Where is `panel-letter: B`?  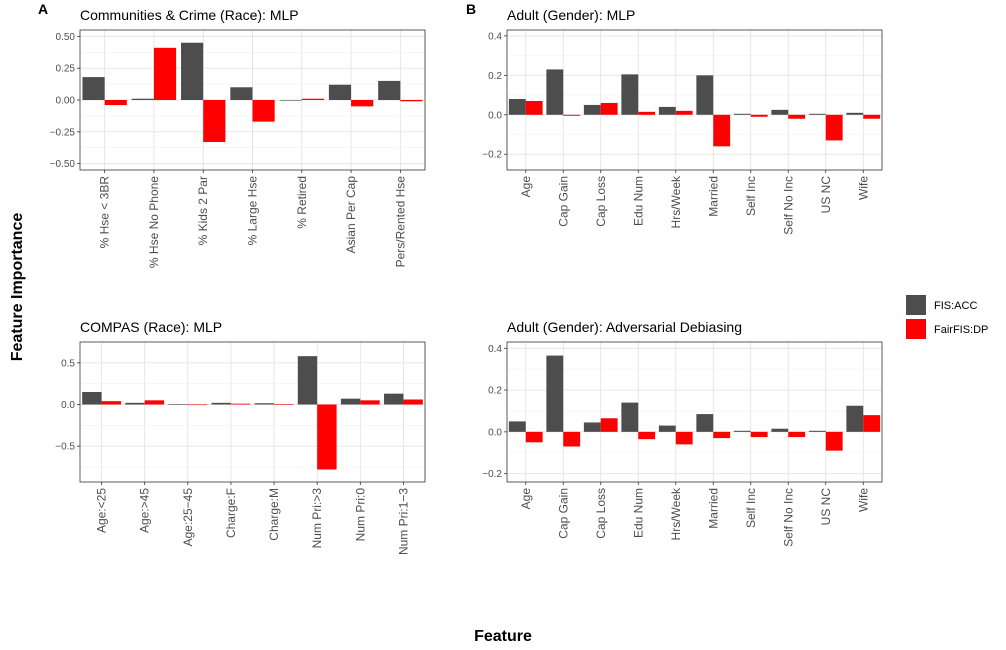 panel-letter: B is located at coordinates (471, 9).